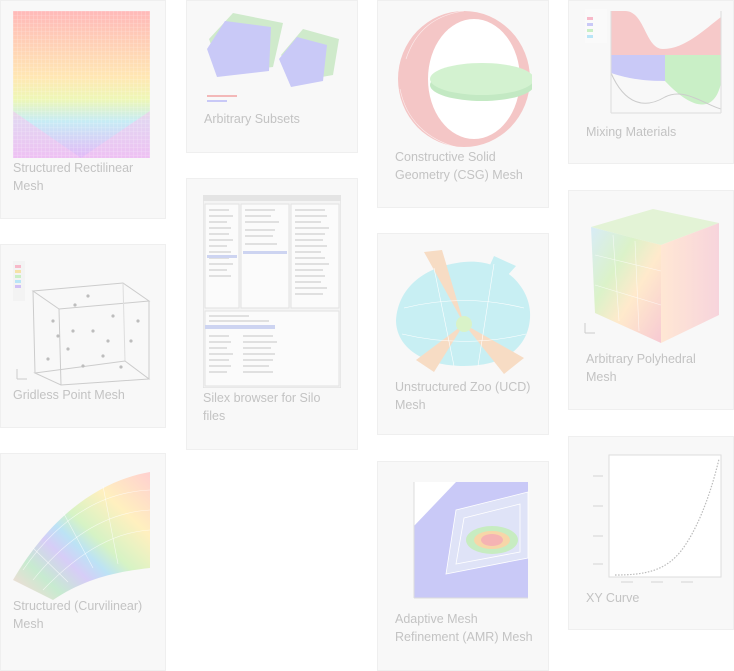 This screenshot has height=671, width=734. What do you see at coordinates (655, 520) in the screenshot?
I see `xy-curve-thumbnail` at bounding box center [655, 520].